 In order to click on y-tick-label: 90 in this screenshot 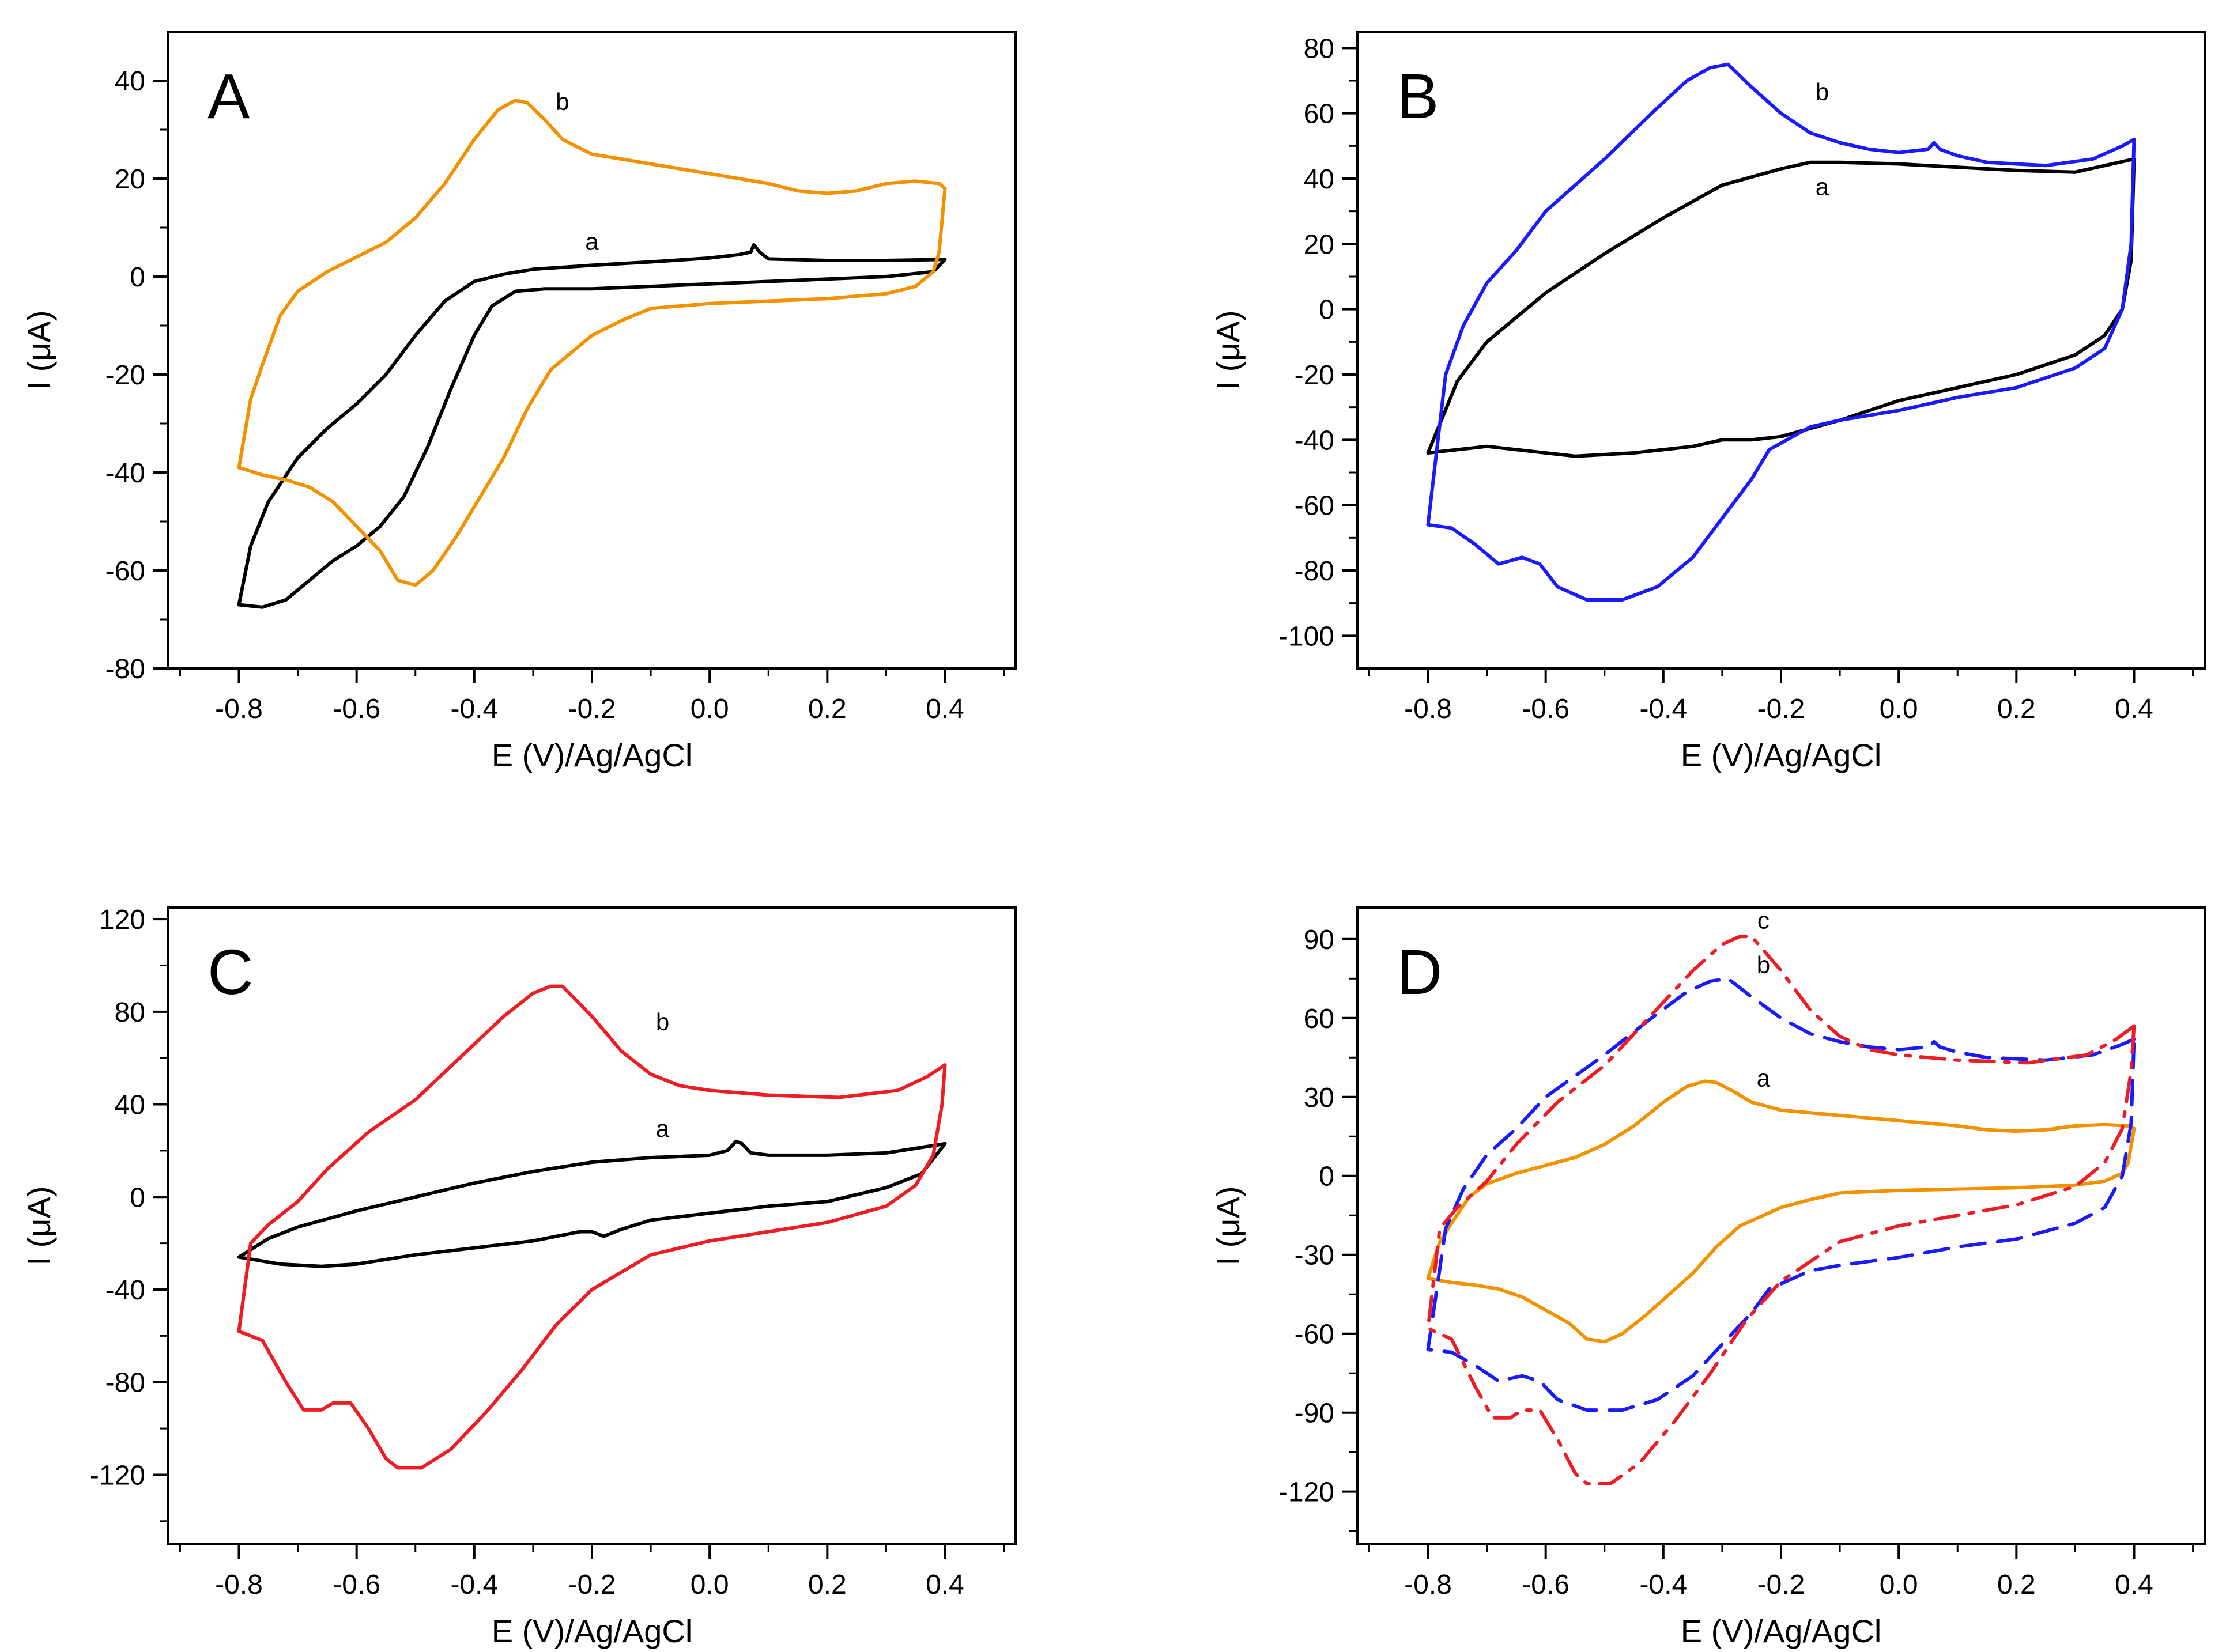, I will do `click(1319, 940)`.